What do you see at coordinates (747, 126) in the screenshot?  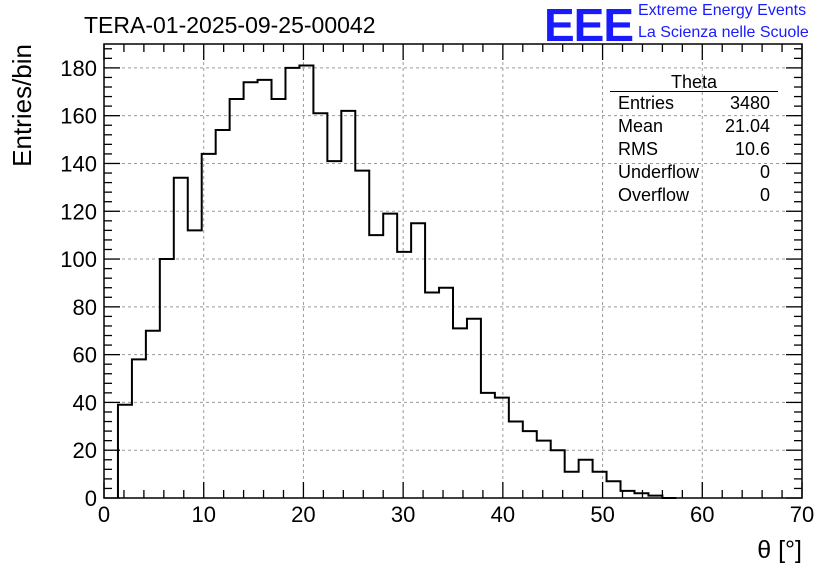 I see `stats-value: 21.04` at bounding box center [747, 126].